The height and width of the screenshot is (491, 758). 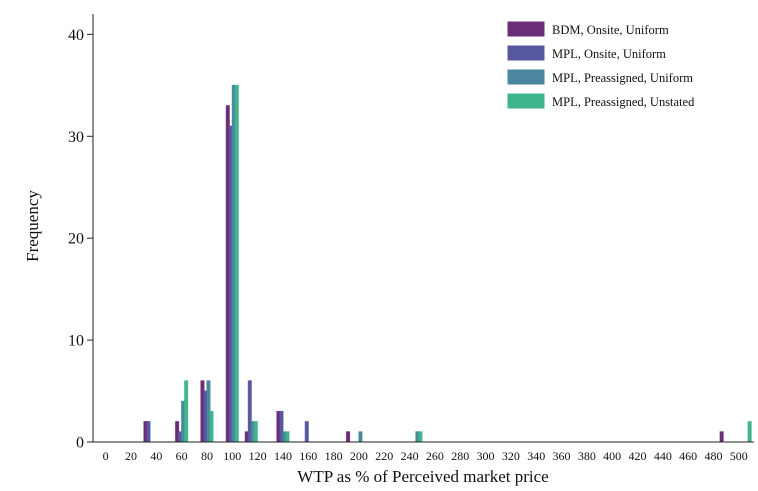 I want to click on x-tick-label: 40, so click(x=156, y=456).